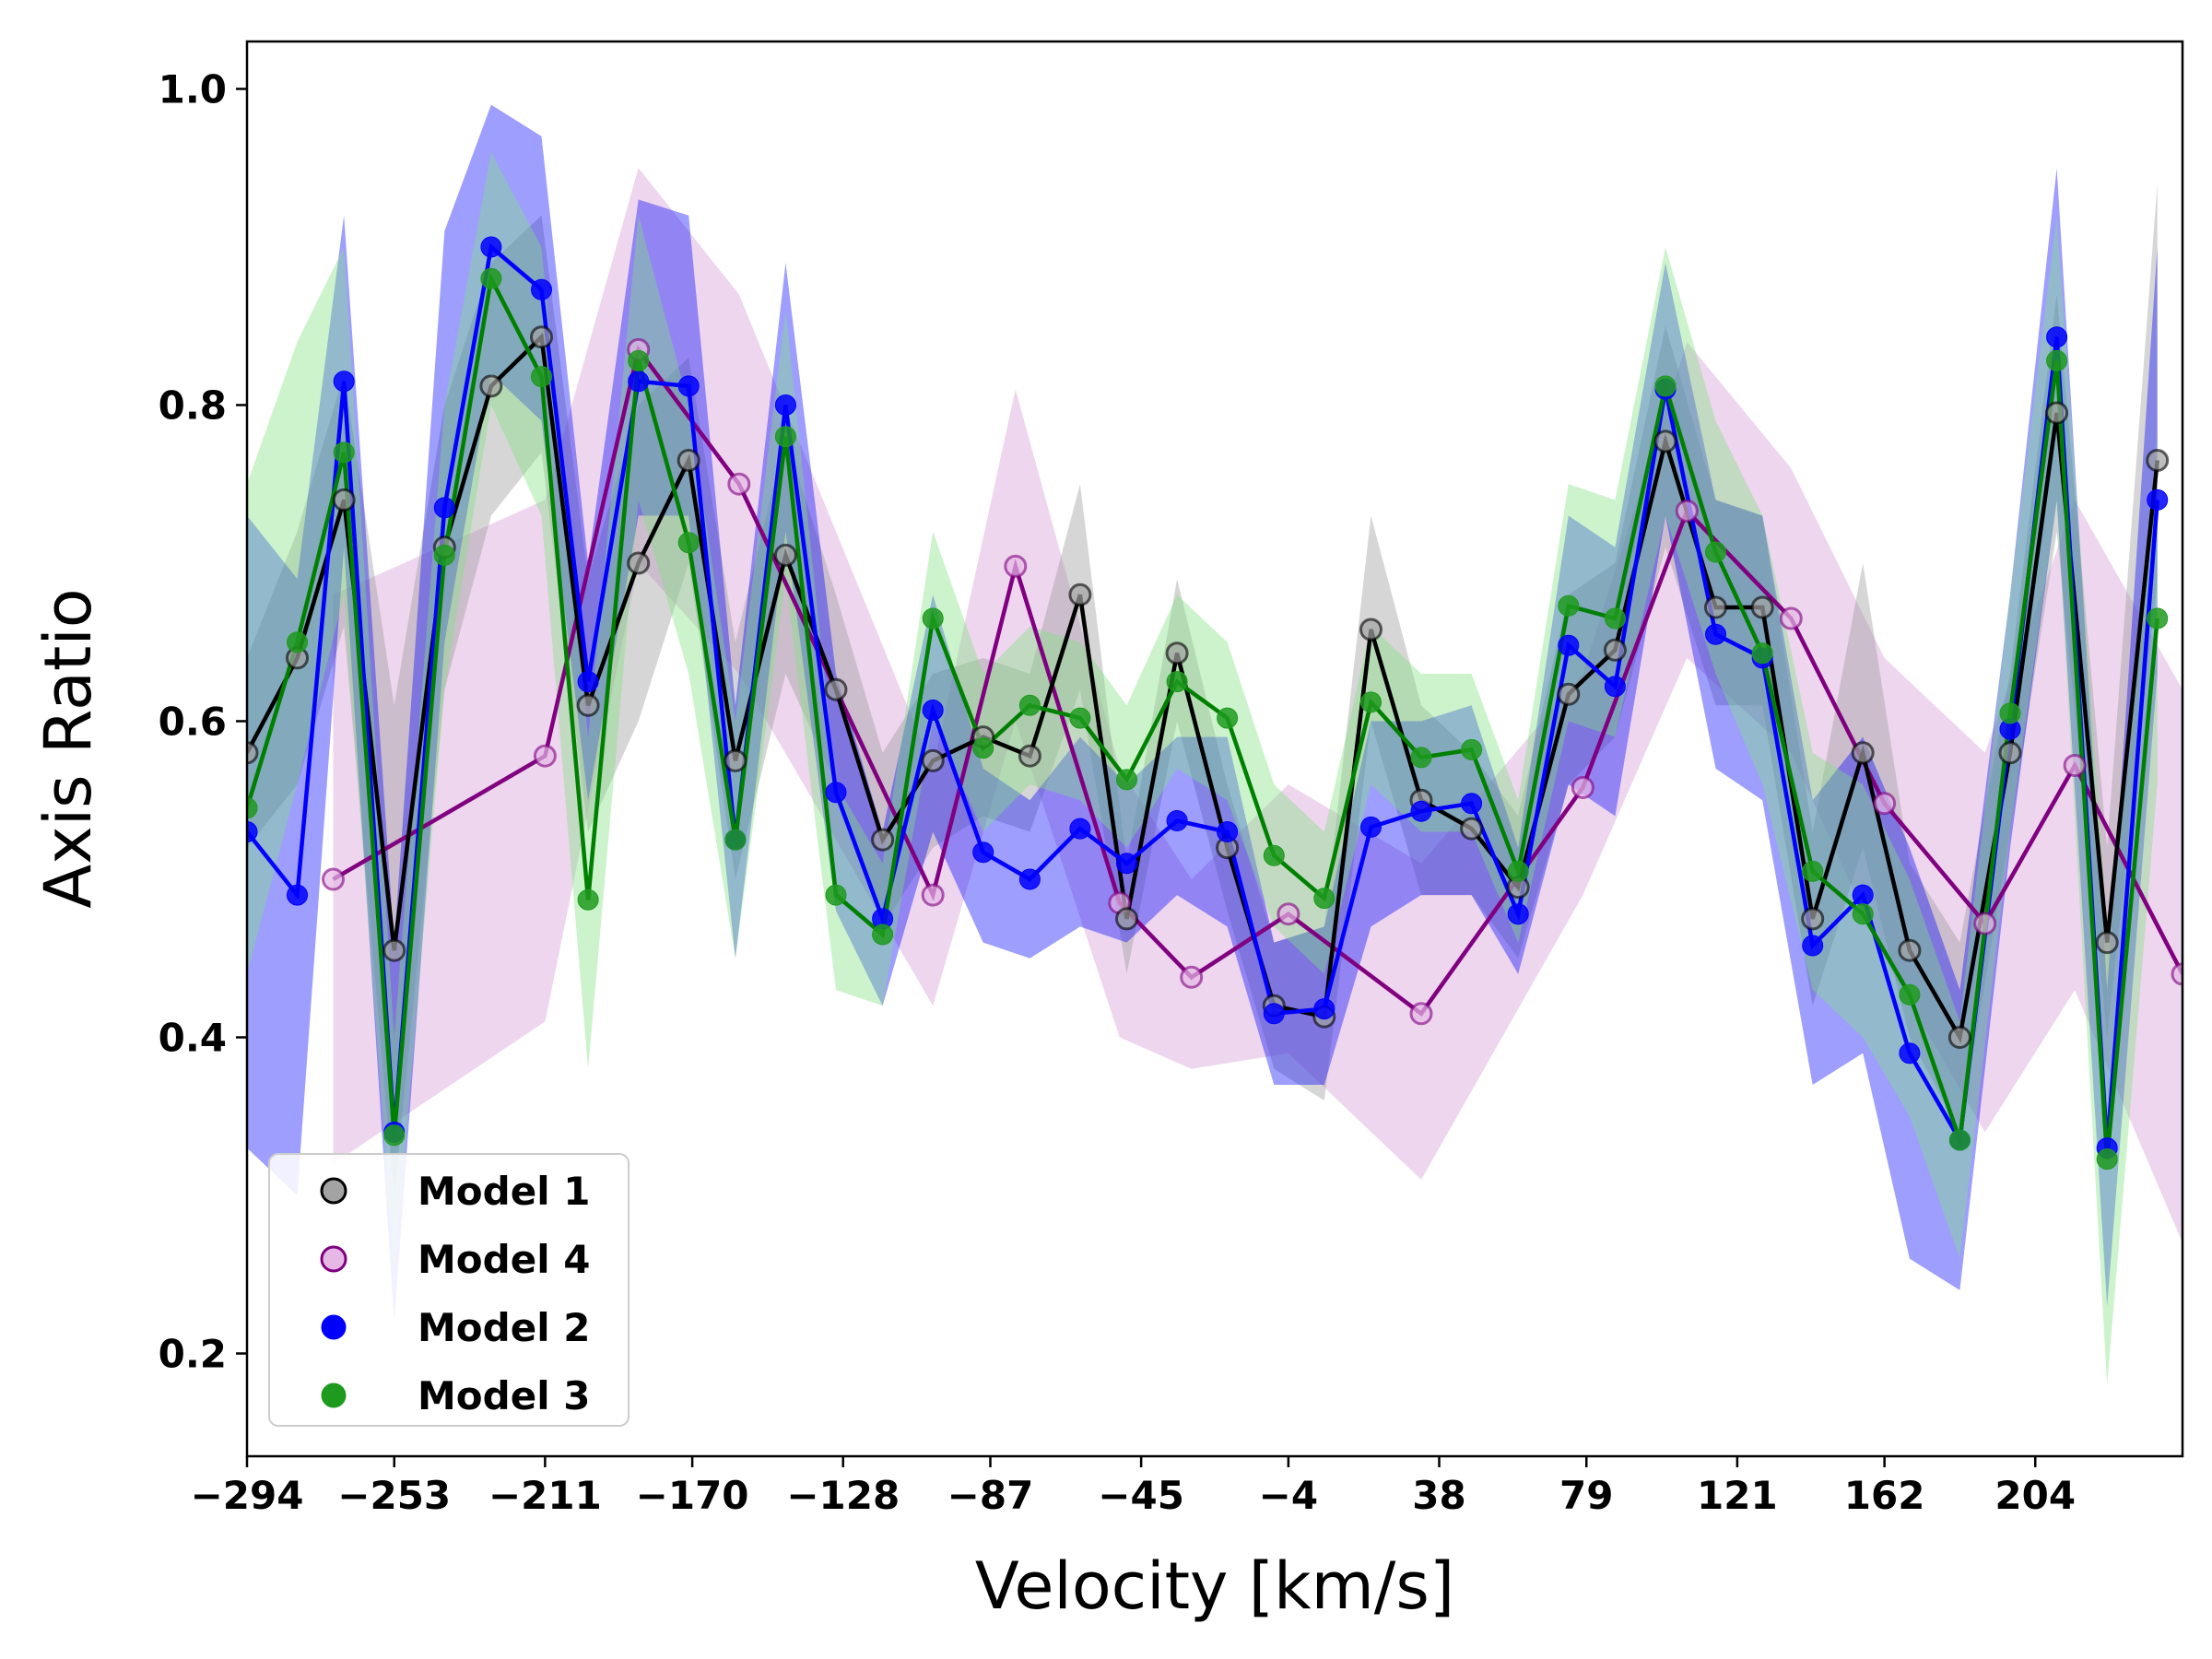  What do you see at coordinates (1214, 1586) in the screenshot?
I see `x-axis-title: Velocity [km/s]` at bounding box center [1214, 1586].